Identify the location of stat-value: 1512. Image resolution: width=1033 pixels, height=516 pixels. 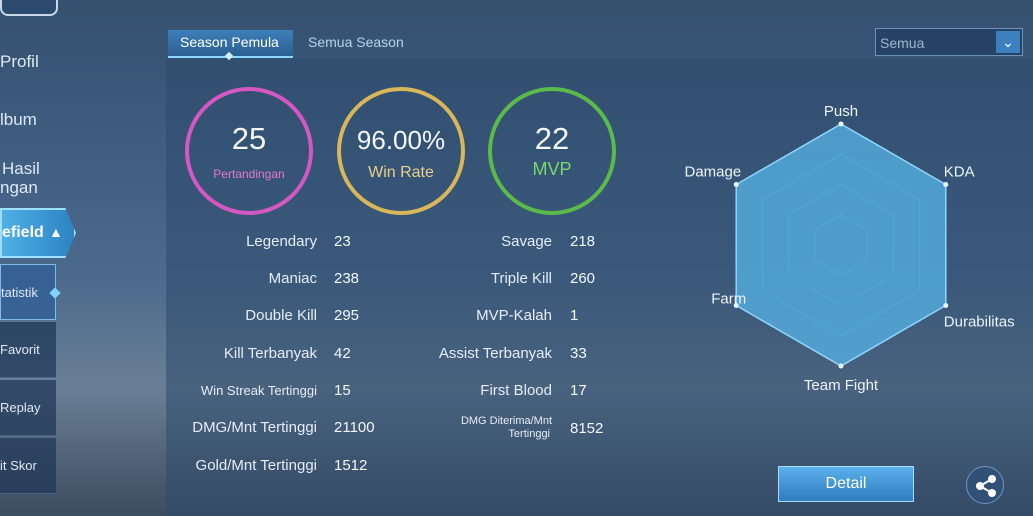
(351, 465).